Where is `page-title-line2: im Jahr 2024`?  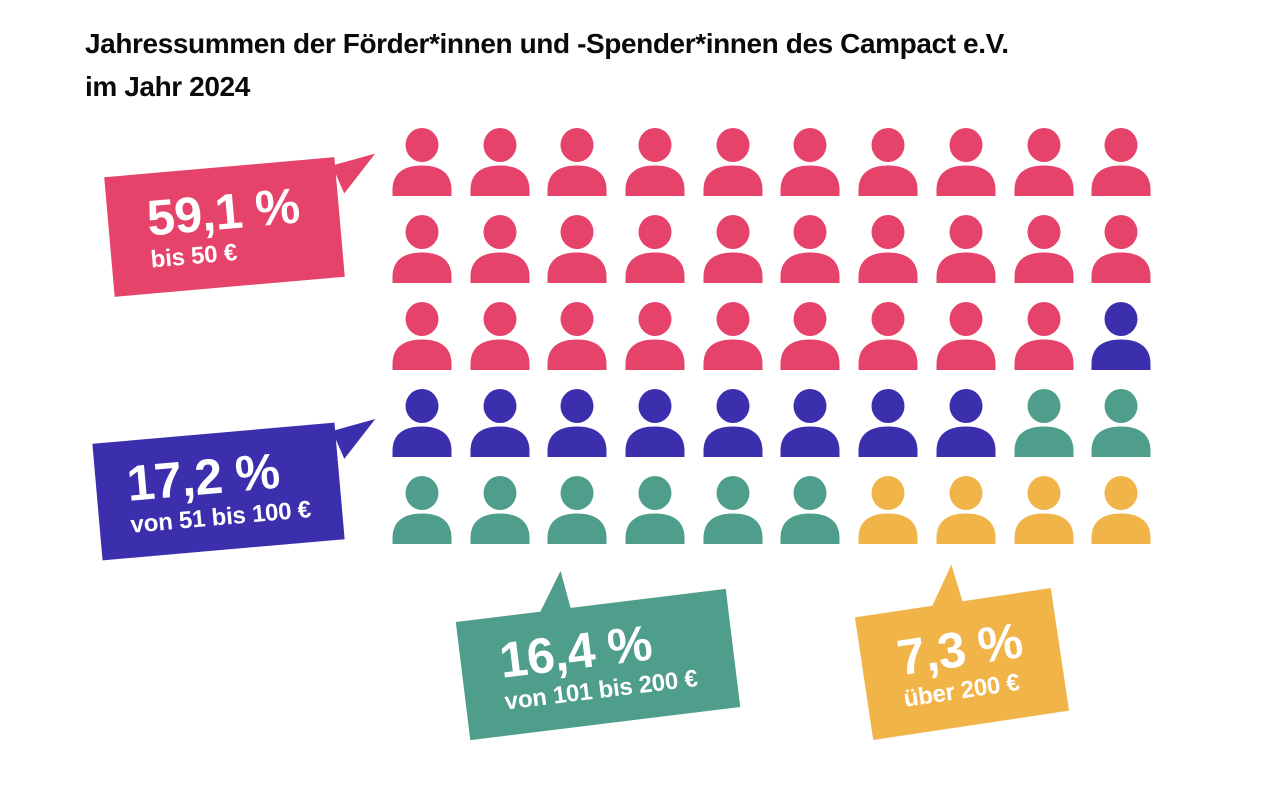
page-title-line2: im Jahr 2024 is located at coordinates (167, 87).